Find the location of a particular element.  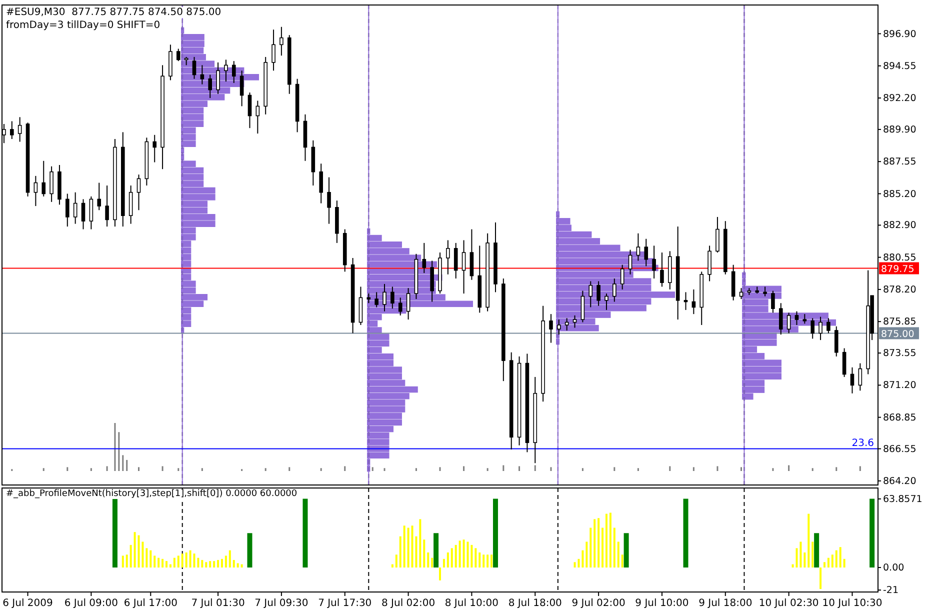

text: fromDay=3 tillDay=0 SHIFT=0 is located at coordinates (83, 25).